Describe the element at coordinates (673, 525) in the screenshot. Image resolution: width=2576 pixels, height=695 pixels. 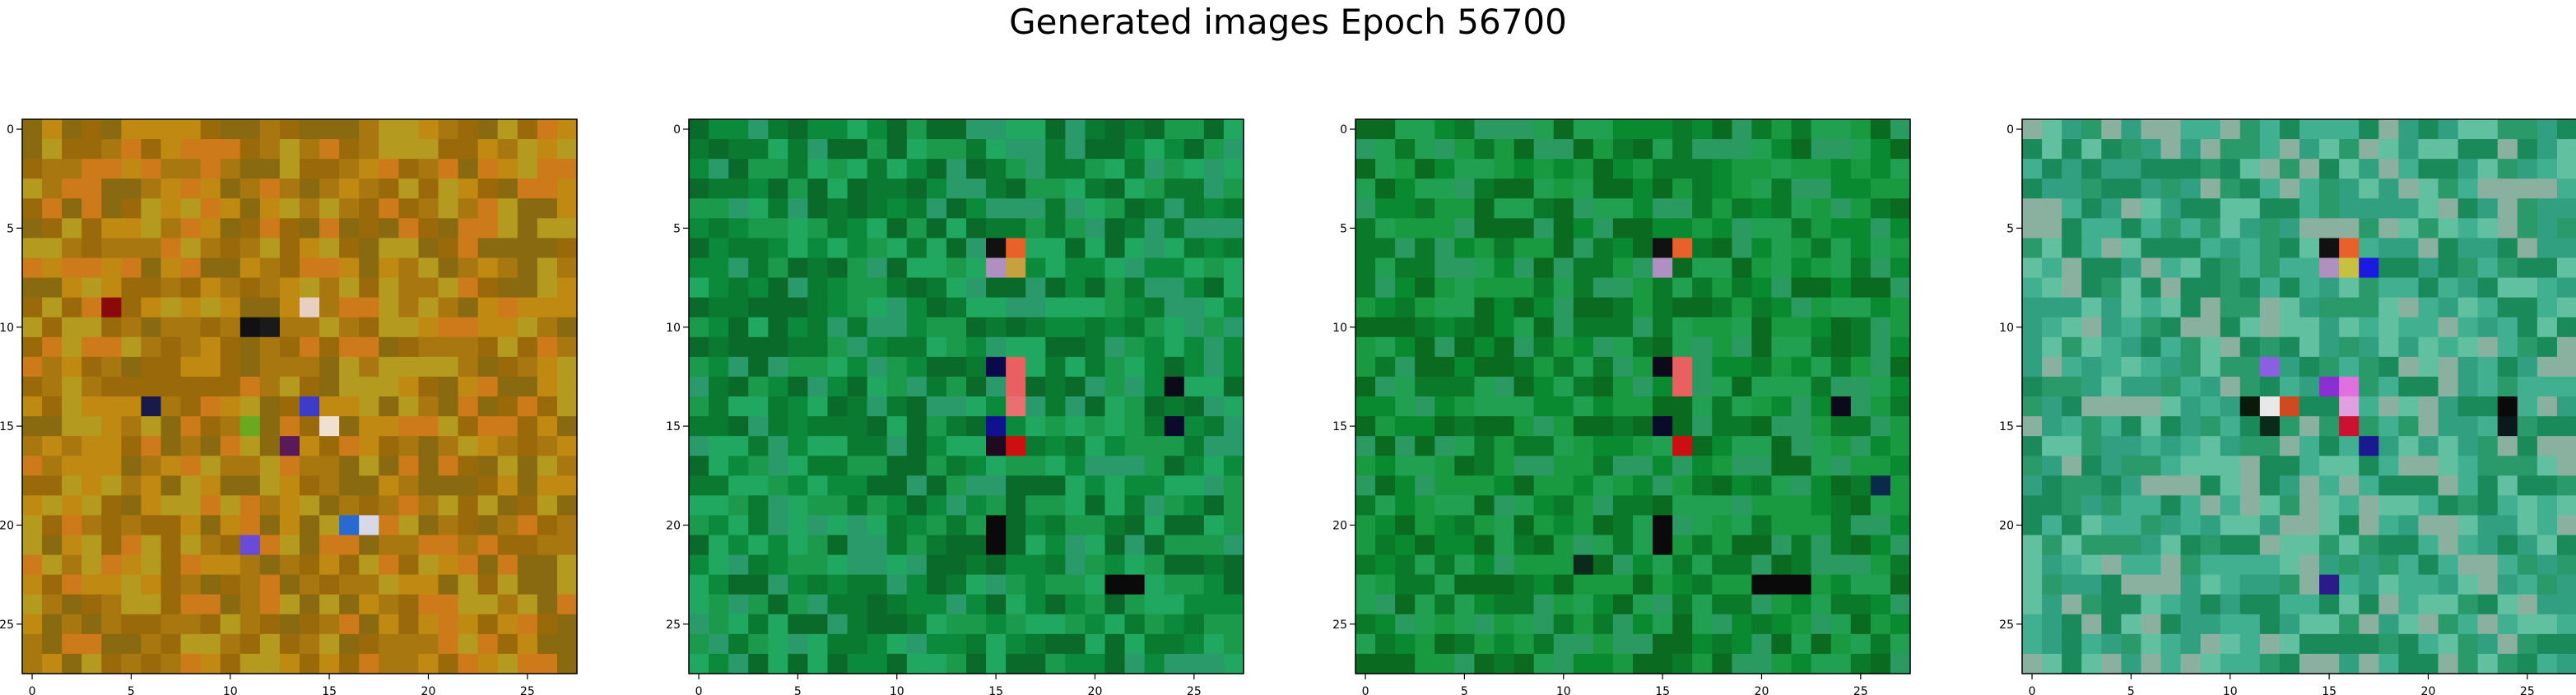
I see `y-tick-label: 20` at that location.